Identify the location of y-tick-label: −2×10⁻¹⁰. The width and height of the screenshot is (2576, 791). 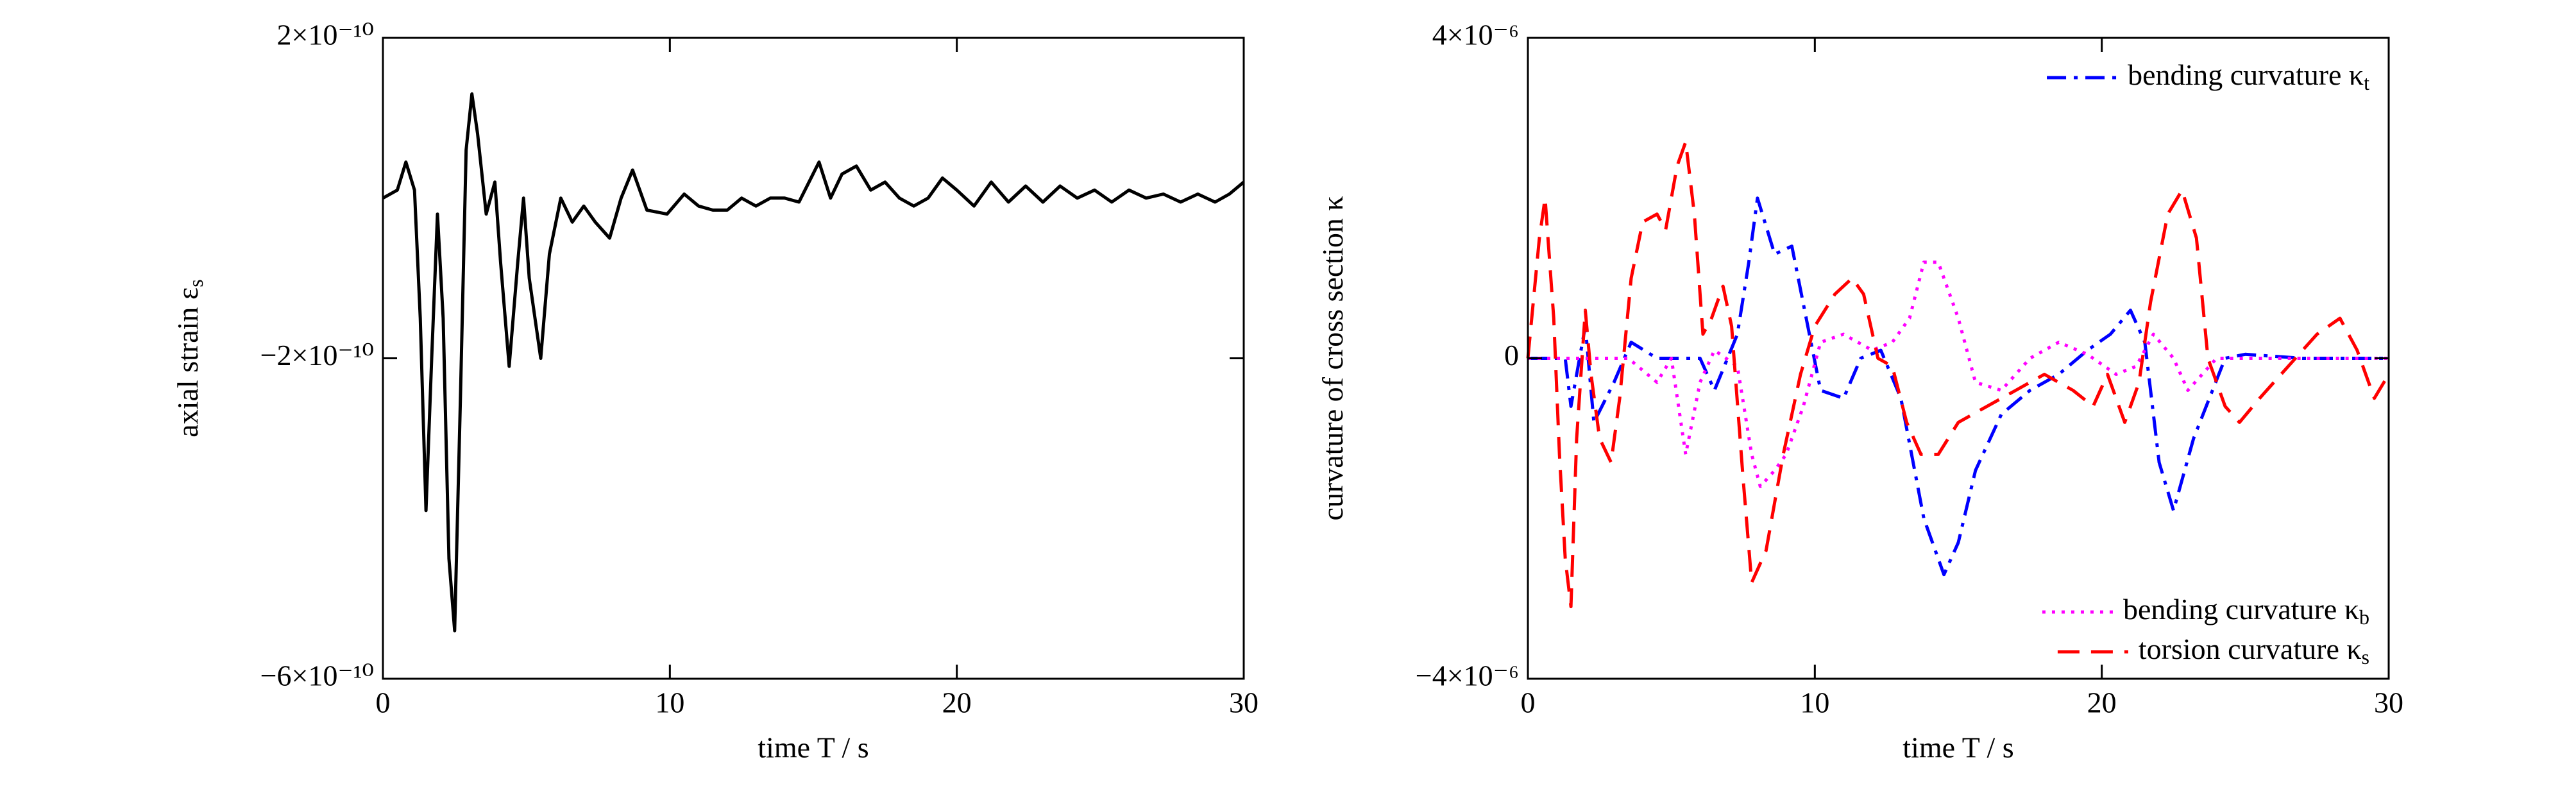
(317, 355).